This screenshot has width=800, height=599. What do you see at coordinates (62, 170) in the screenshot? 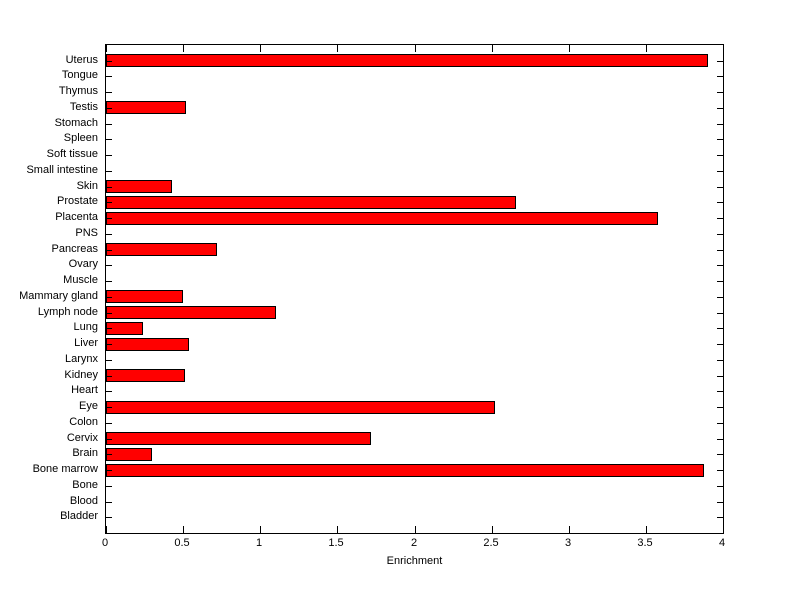
I see `y-tick-label: Small intestine` at bounding box center [62, 170].